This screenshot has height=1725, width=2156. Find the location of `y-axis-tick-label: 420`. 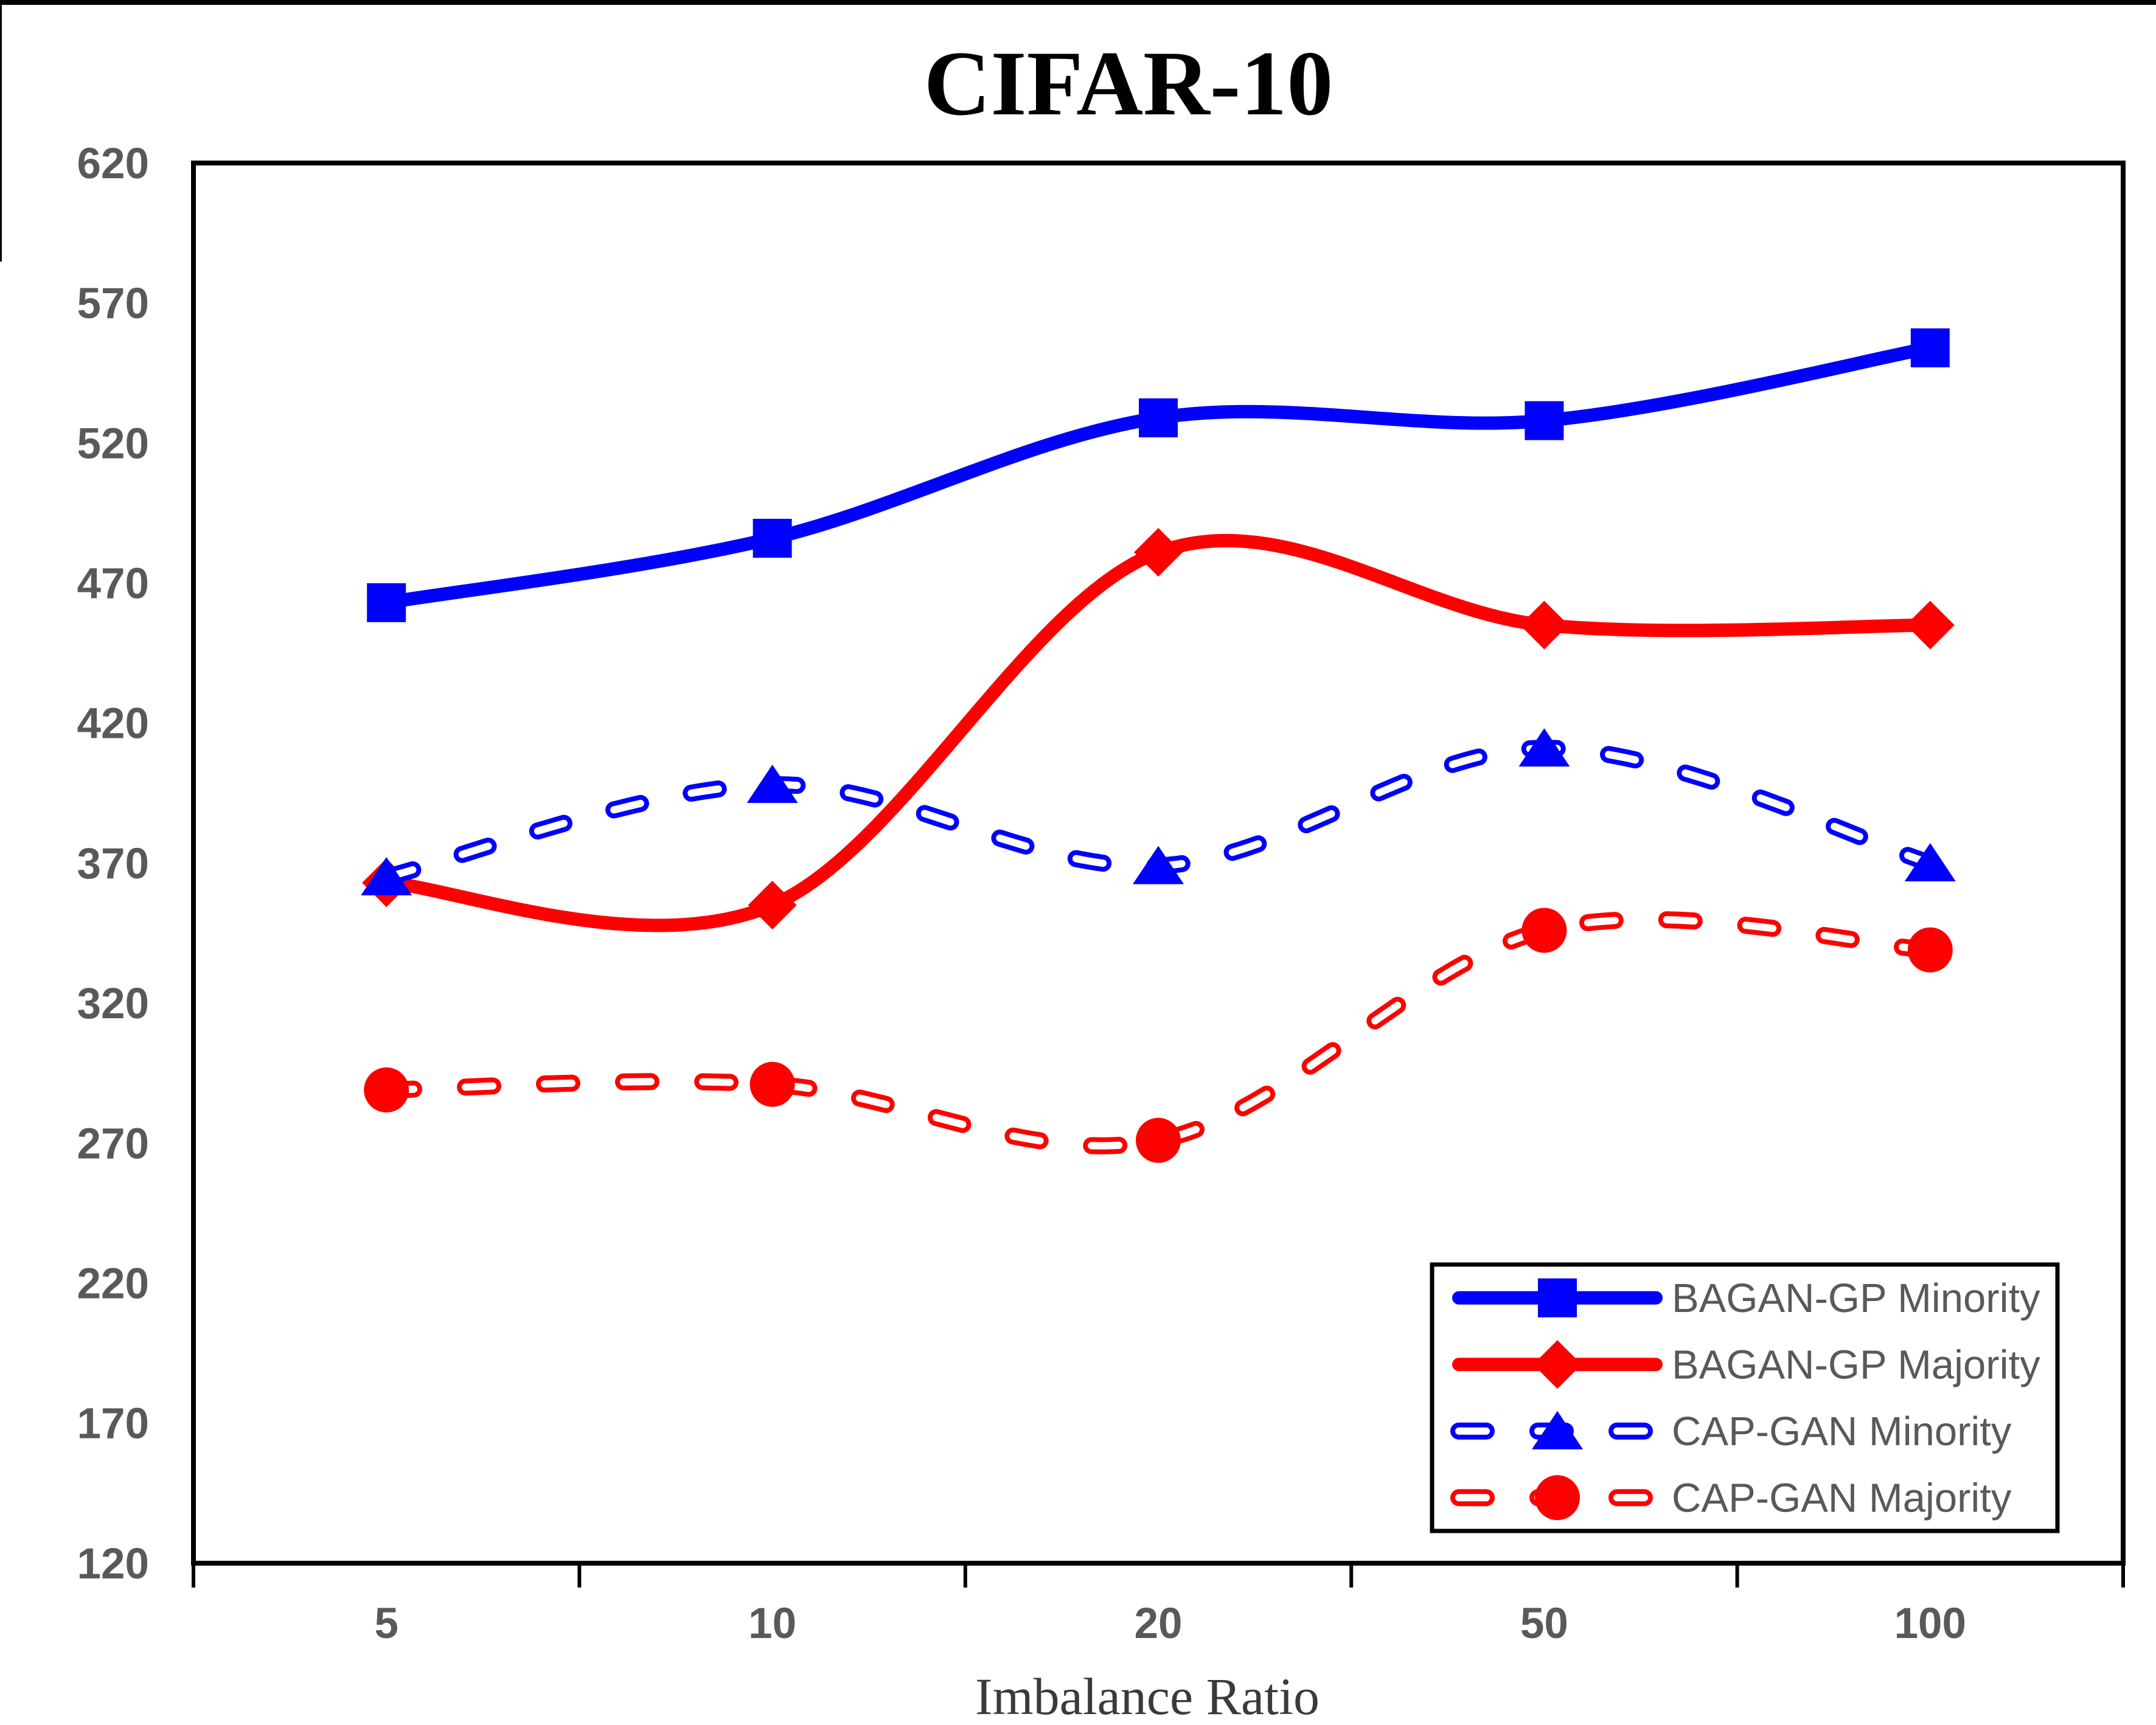

y-axis-tick-label: 420 is located at coordinates (113, 724).